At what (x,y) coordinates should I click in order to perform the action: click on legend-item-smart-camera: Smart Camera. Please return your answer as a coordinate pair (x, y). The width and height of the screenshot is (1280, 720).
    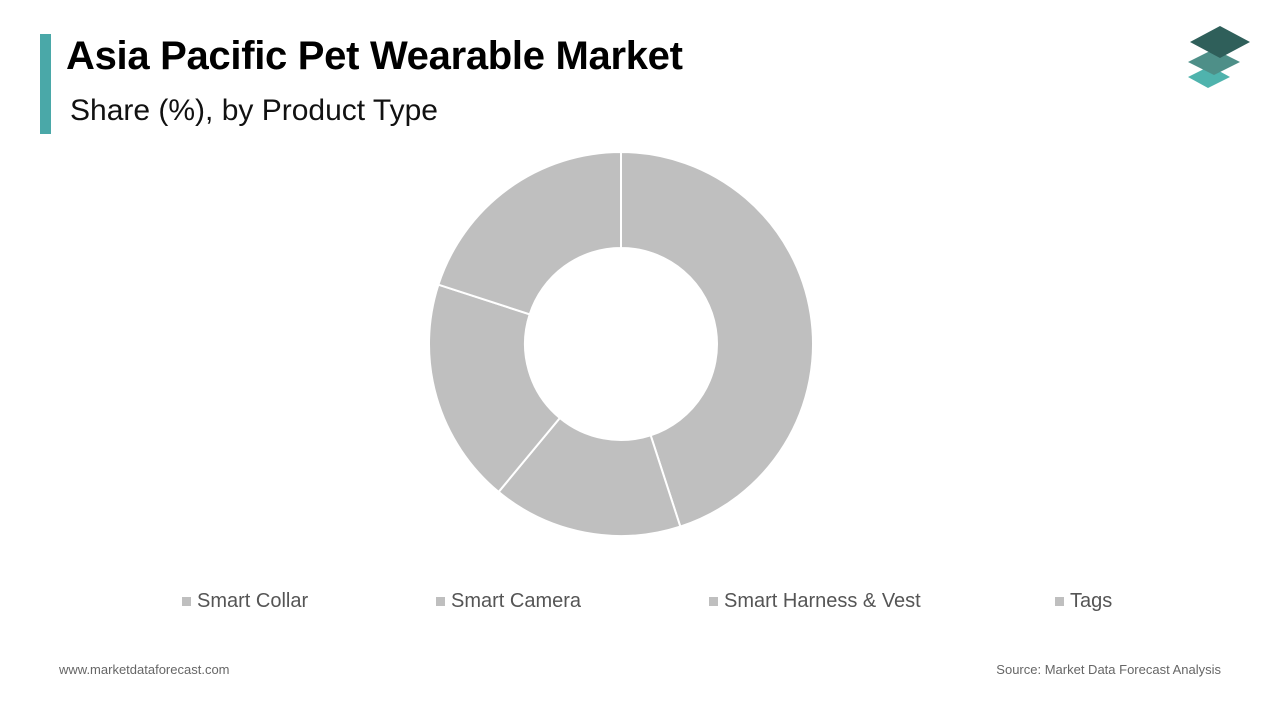
    Looking at the image, I should click on (508, 601).